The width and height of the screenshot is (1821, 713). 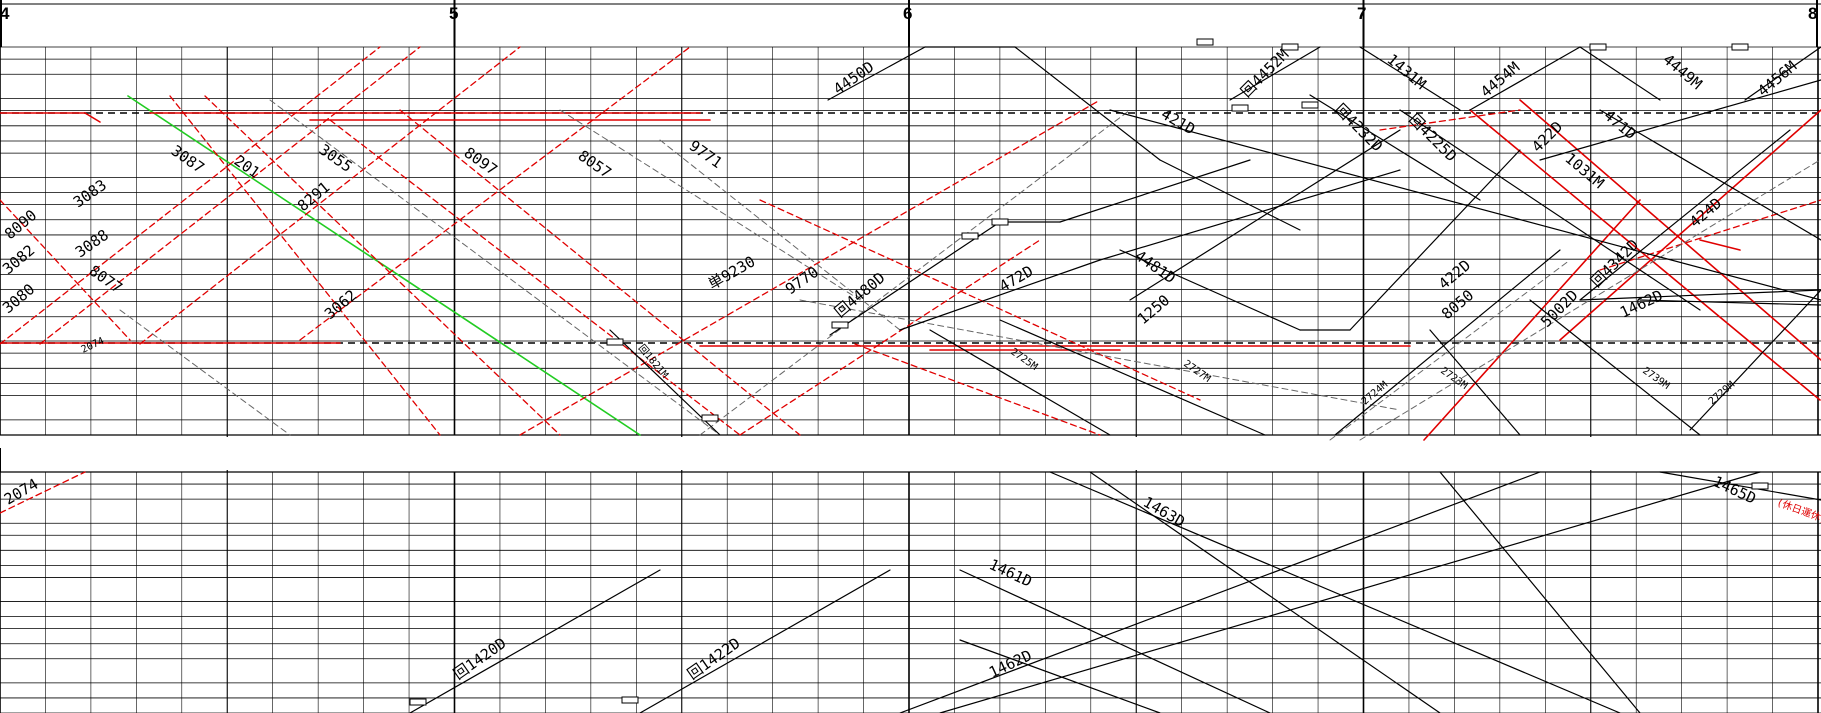 I want to click on train-label-1463D: 1463D, so click(x=1164, y=512).